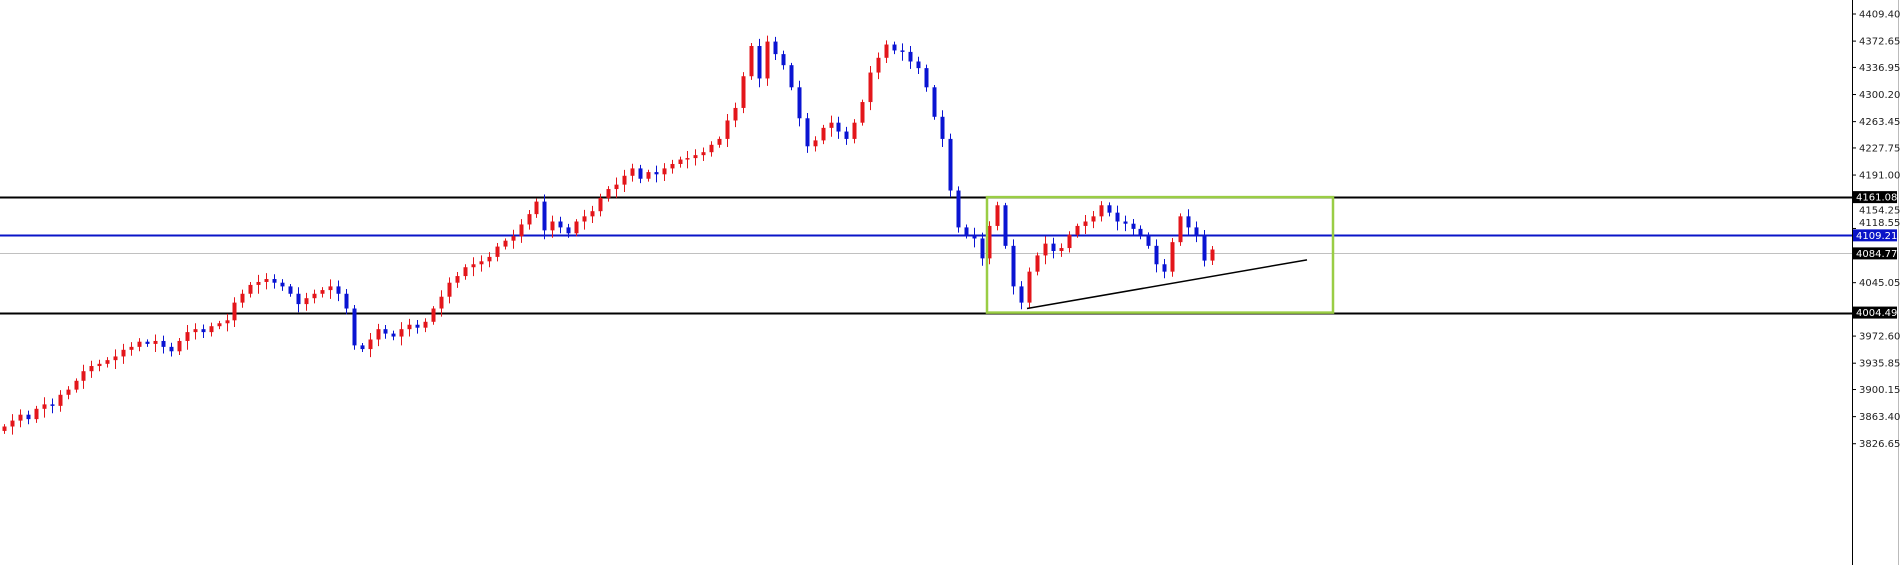 This screenshot has width=1901, height=565. Describe the element at coordinates (1879, 176) in the screenshot. I see `y-tick-label: 4191.00` at that location.